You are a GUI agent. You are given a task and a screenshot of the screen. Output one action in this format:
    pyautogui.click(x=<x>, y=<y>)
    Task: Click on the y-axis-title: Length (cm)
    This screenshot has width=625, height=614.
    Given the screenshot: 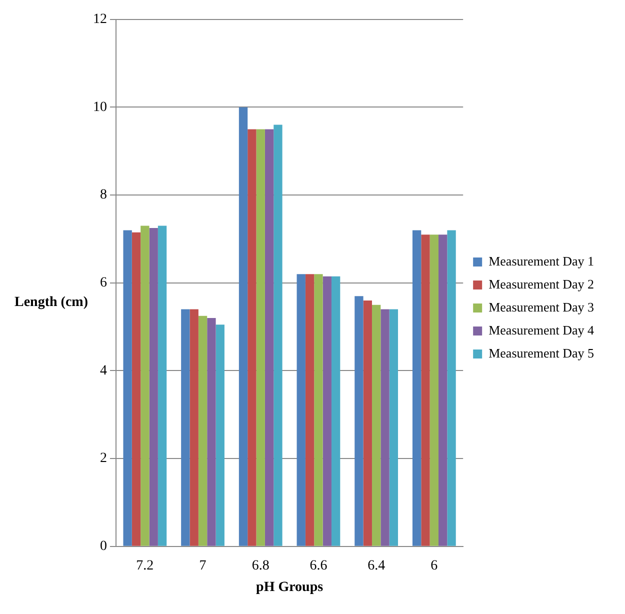 What is the action you would take?
    pyautogui.click(x=51, y=303)
    